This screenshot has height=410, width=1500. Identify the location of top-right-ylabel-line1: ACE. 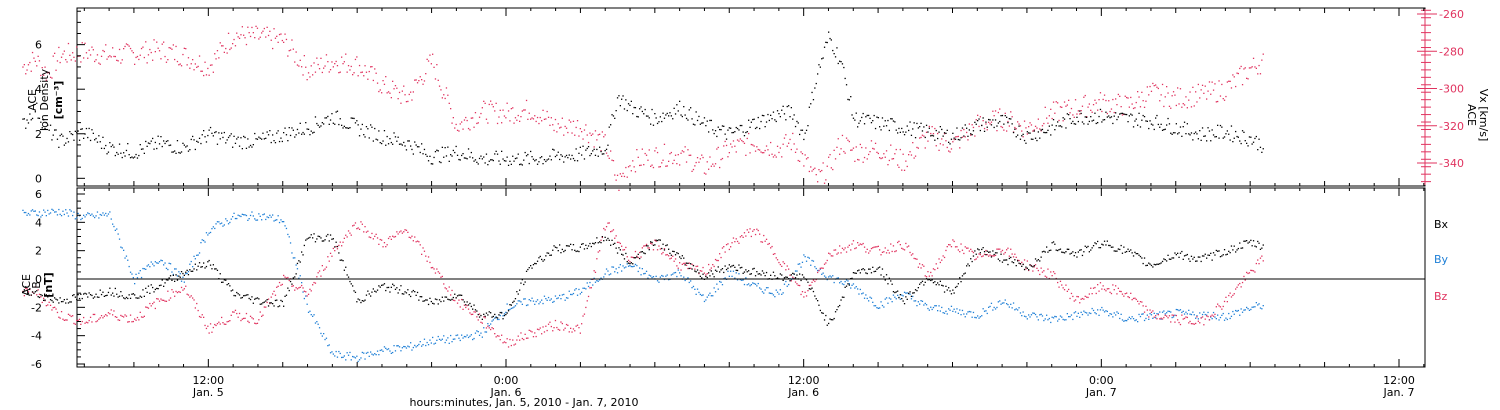
(1471, 115).